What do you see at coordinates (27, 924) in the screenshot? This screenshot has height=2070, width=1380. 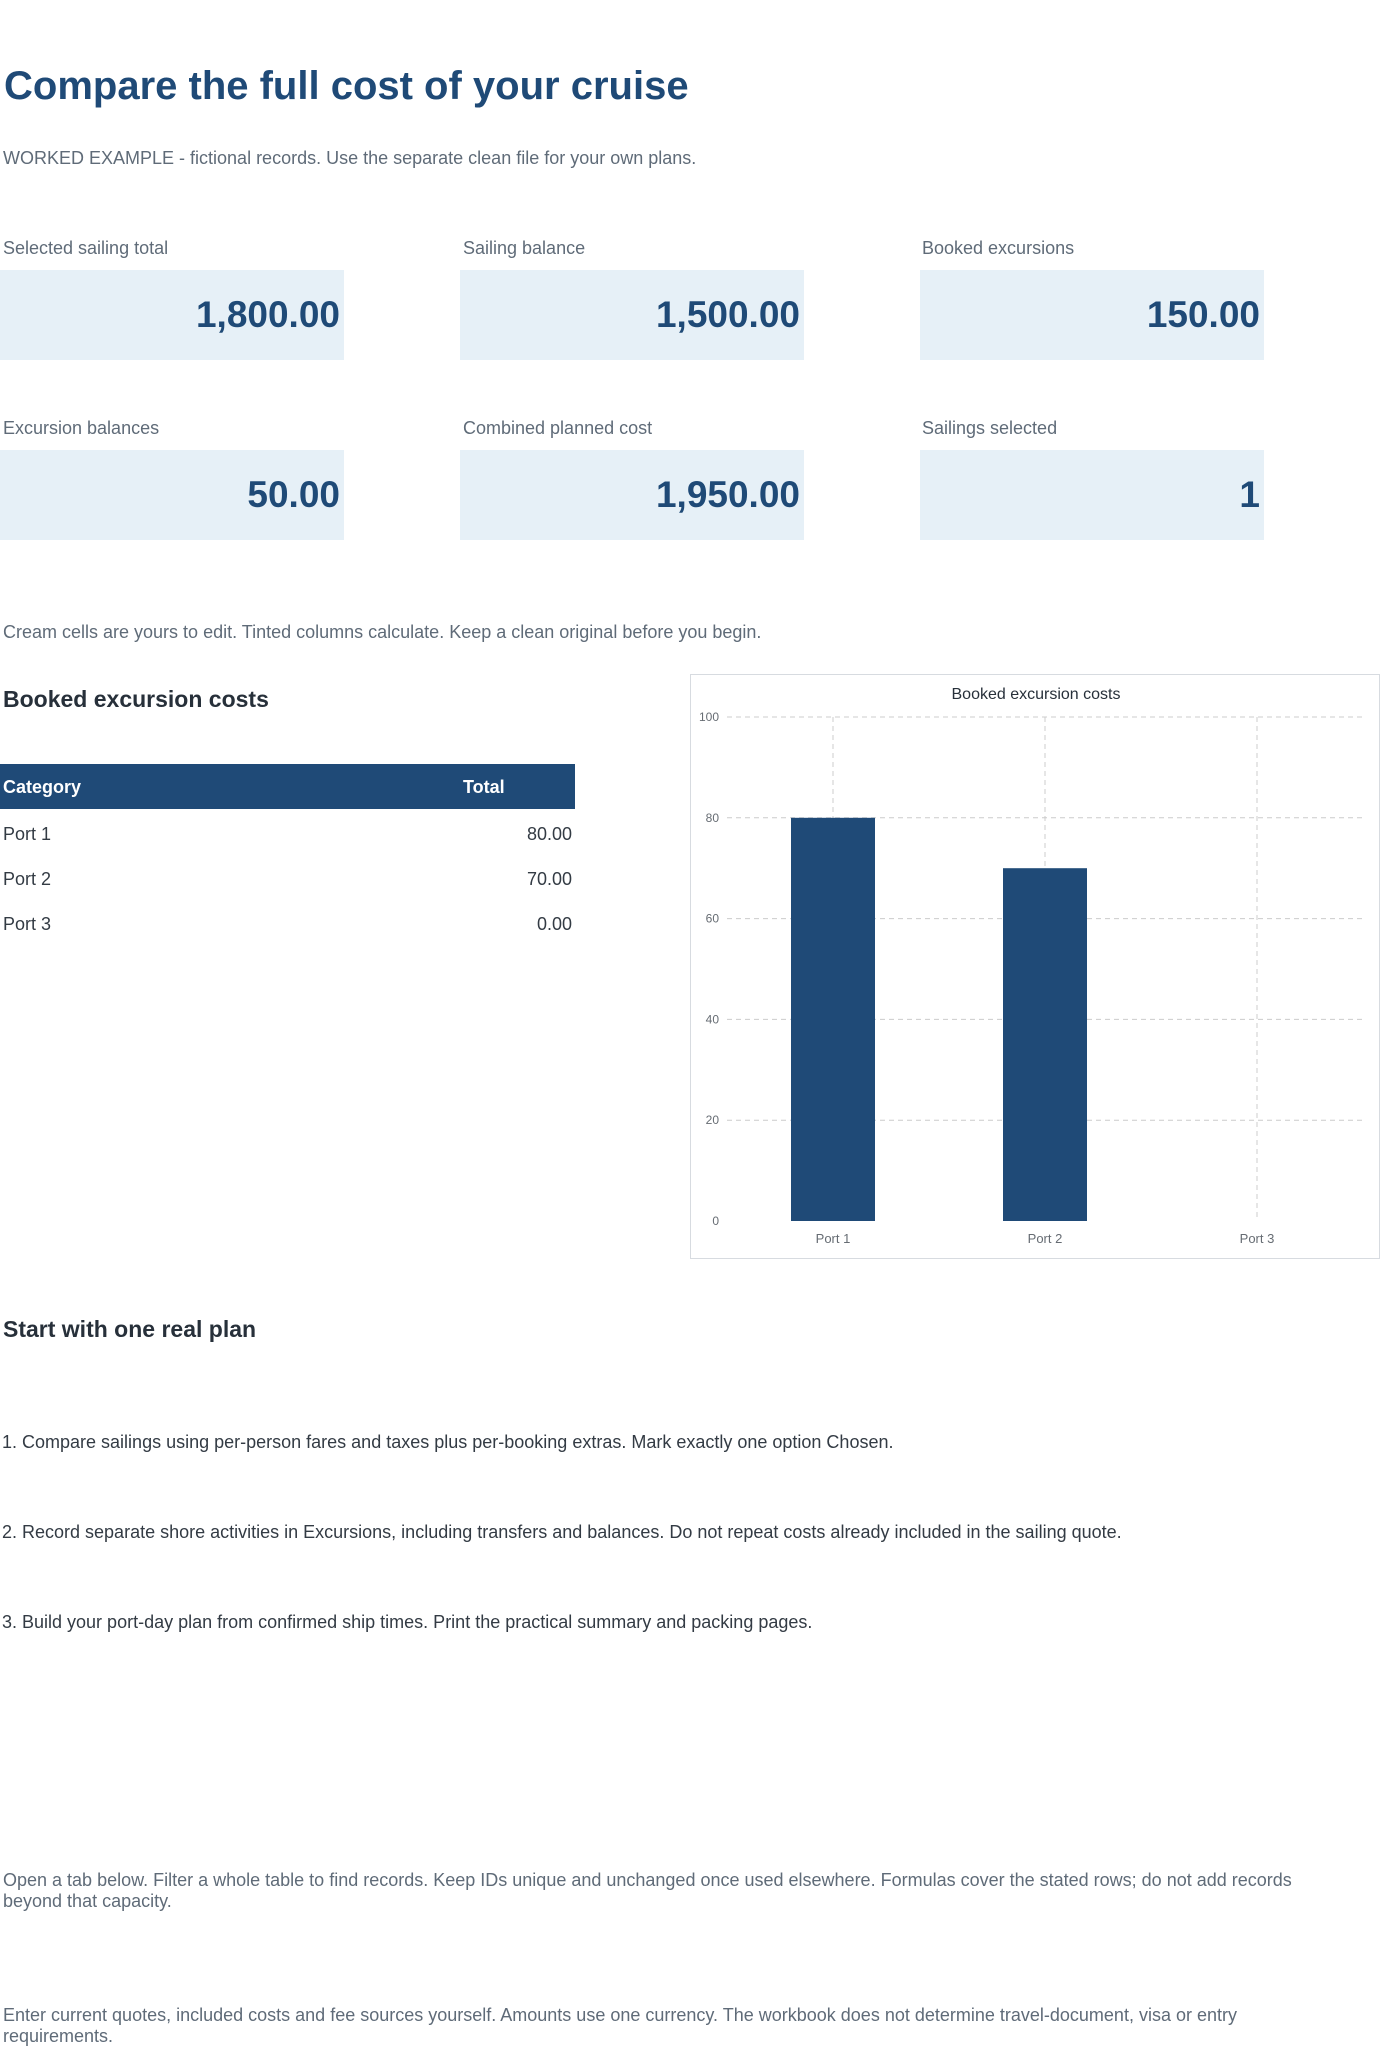 I see `row-category: Port 3` at bounding box center [27, 924].